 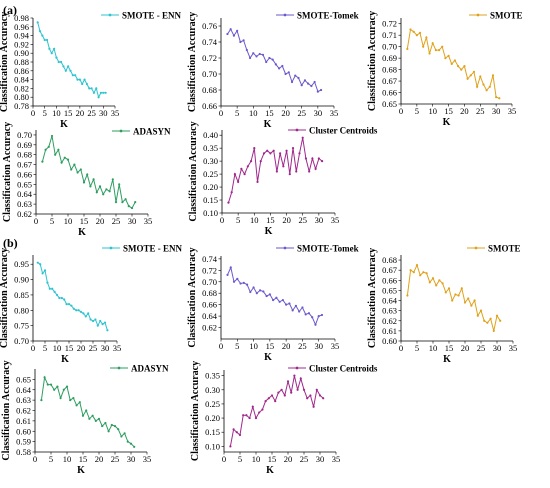 What do you see at coordinates (275, 296) in the screenshot?
I see `series-line` at bounding box center [275, 296].